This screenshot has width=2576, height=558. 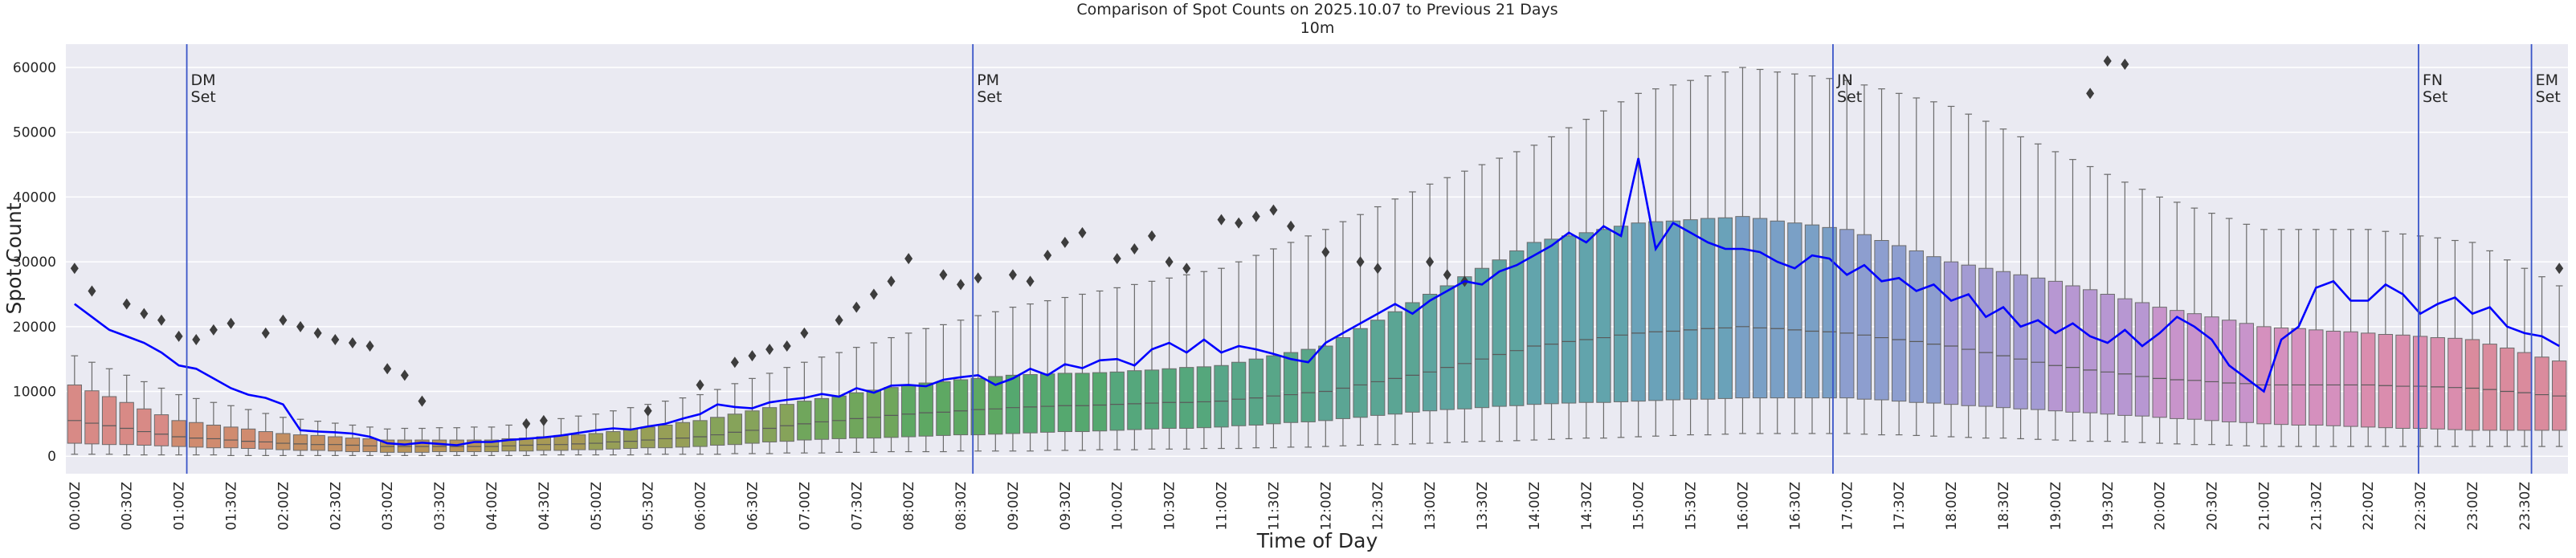 I want to click on x-tick-label: 19:30Z, so click(x=2108, y=506).